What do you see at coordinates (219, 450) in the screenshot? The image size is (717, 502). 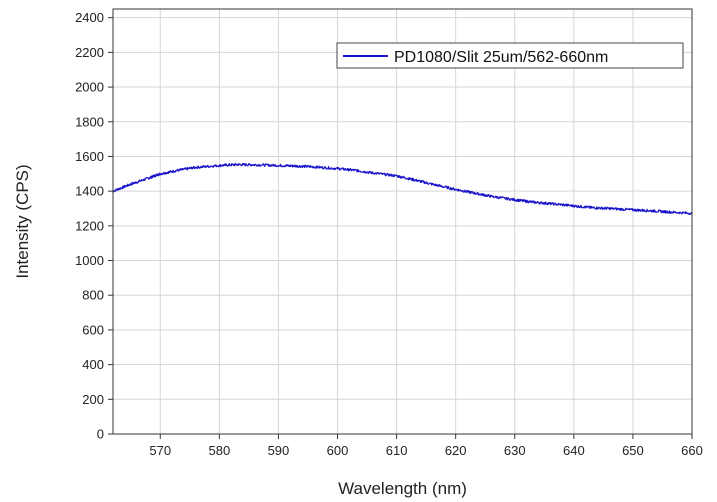 I see `x-tick-label: 580` at bounding box center [219, 450].